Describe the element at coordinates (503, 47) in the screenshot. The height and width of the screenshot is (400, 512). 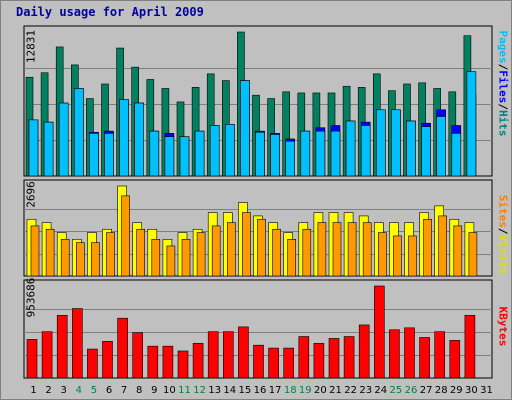
I see `side-label-pages: Pages` at that location.